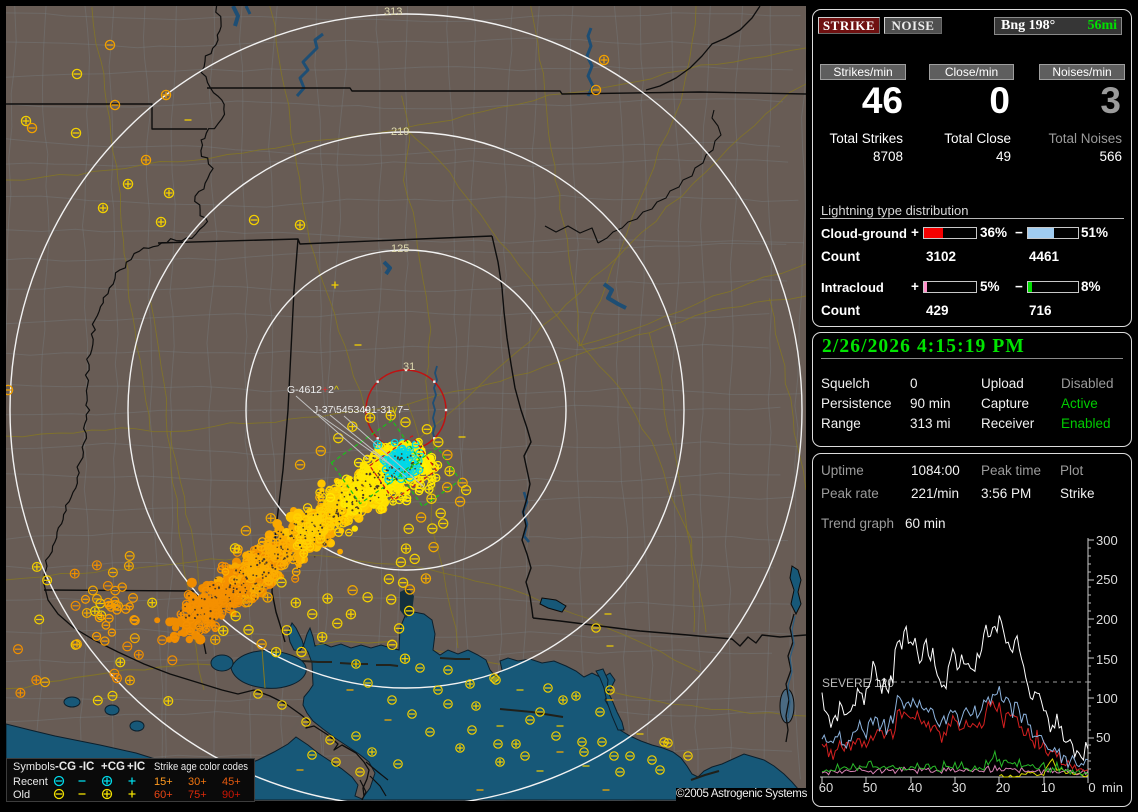 This screenshot has height=812, width=1138. I want to click on svg-text: Symbols, so click(34, 767).